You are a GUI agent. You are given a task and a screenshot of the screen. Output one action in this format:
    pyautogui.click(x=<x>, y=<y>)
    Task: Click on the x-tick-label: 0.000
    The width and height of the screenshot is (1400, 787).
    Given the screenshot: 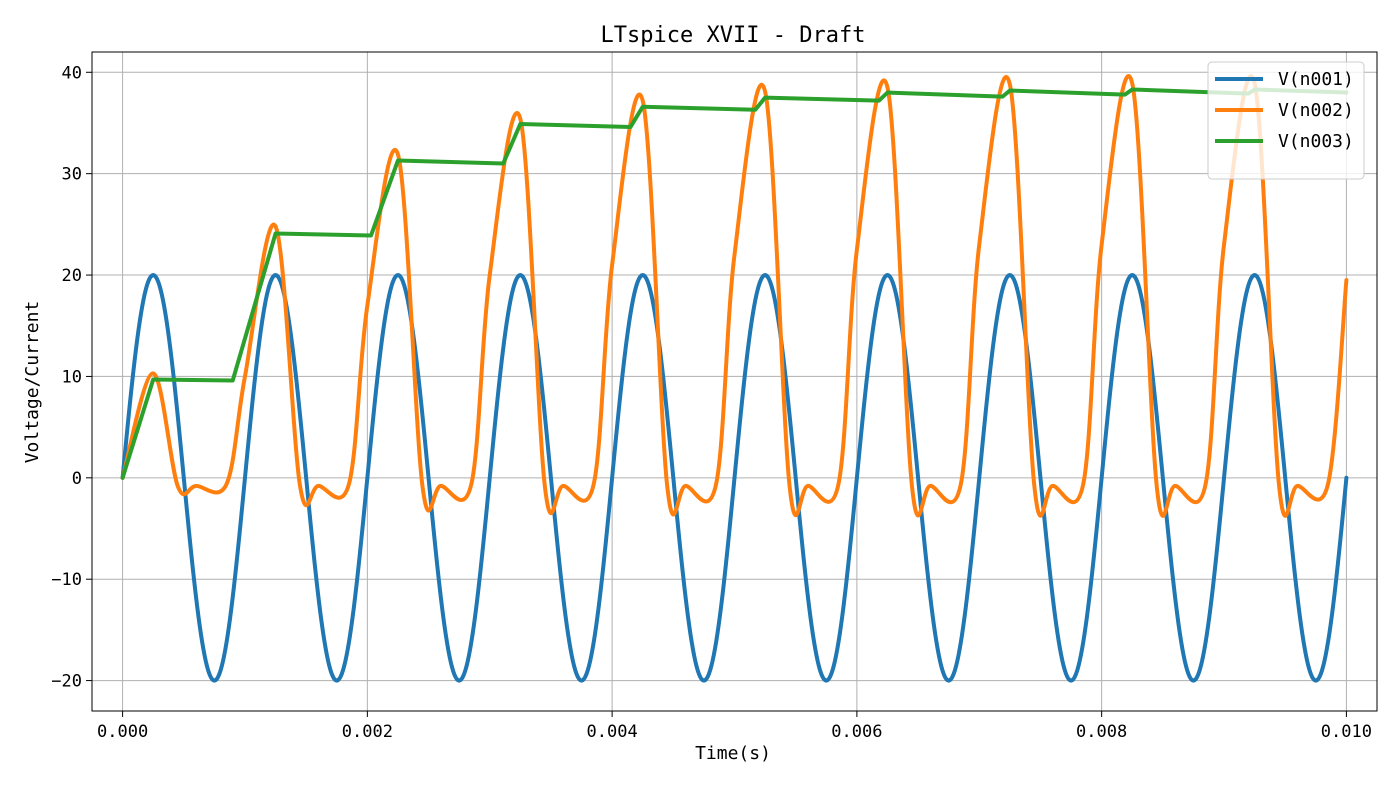 What is the action you would take?
    pyautogui.click(x=122, y=732)
    